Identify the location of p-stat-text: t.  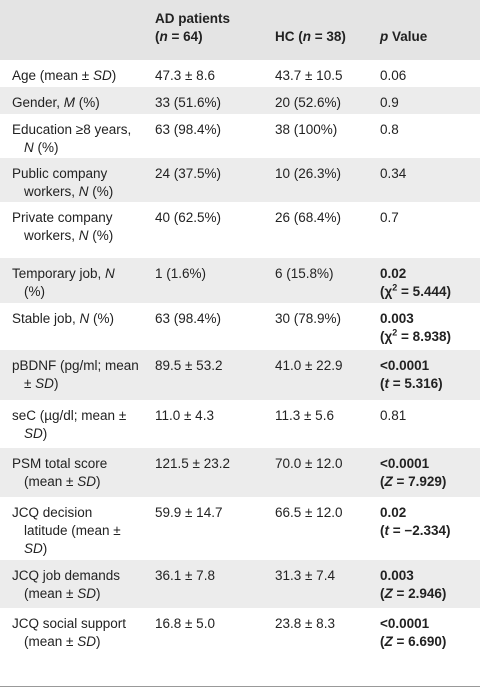
(387, 530).